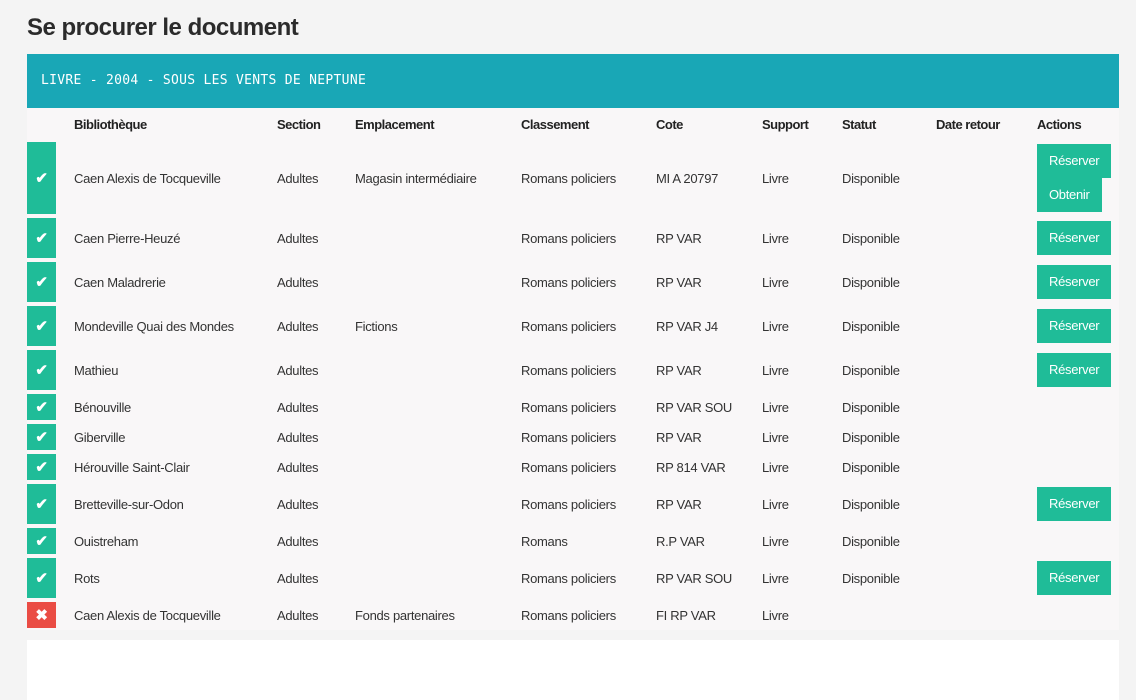 This screenshot has width=1136, height=700. What do you see at coordinates (1059, 124) in the screenshot?
I see `col-actions: Actions` at bounding box center [1059, 124].